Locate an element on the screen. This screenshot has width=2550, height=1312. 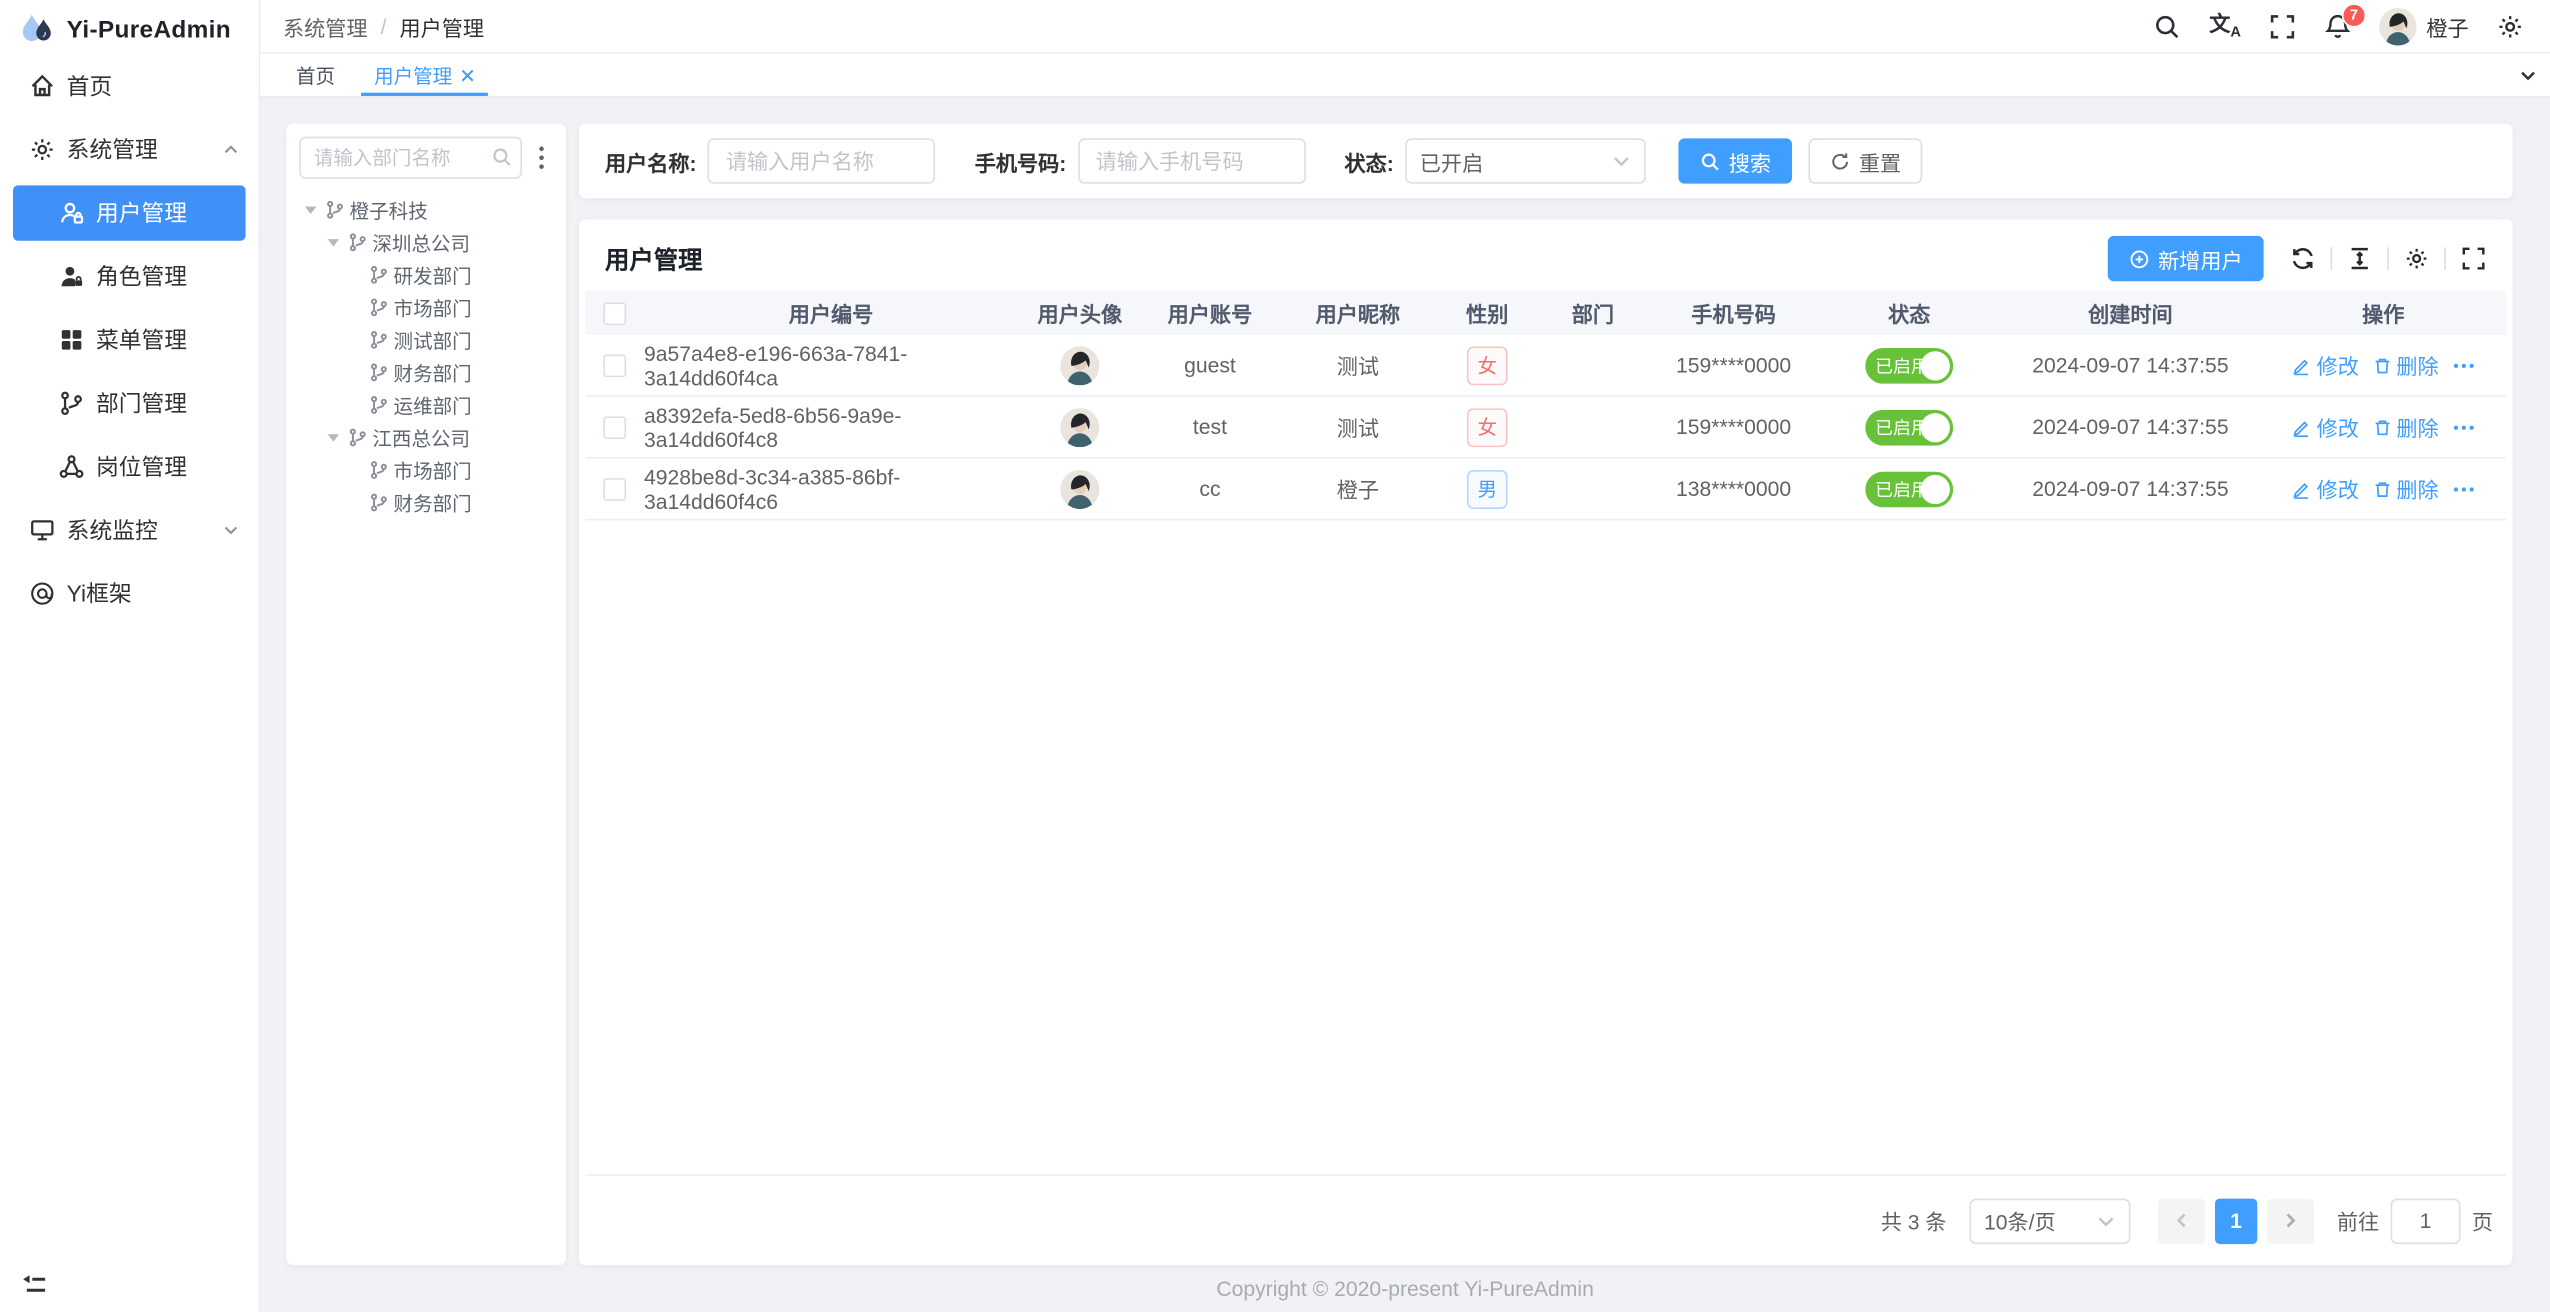
tab-user-management: 用户管理 is located at coordinates (425, 75).